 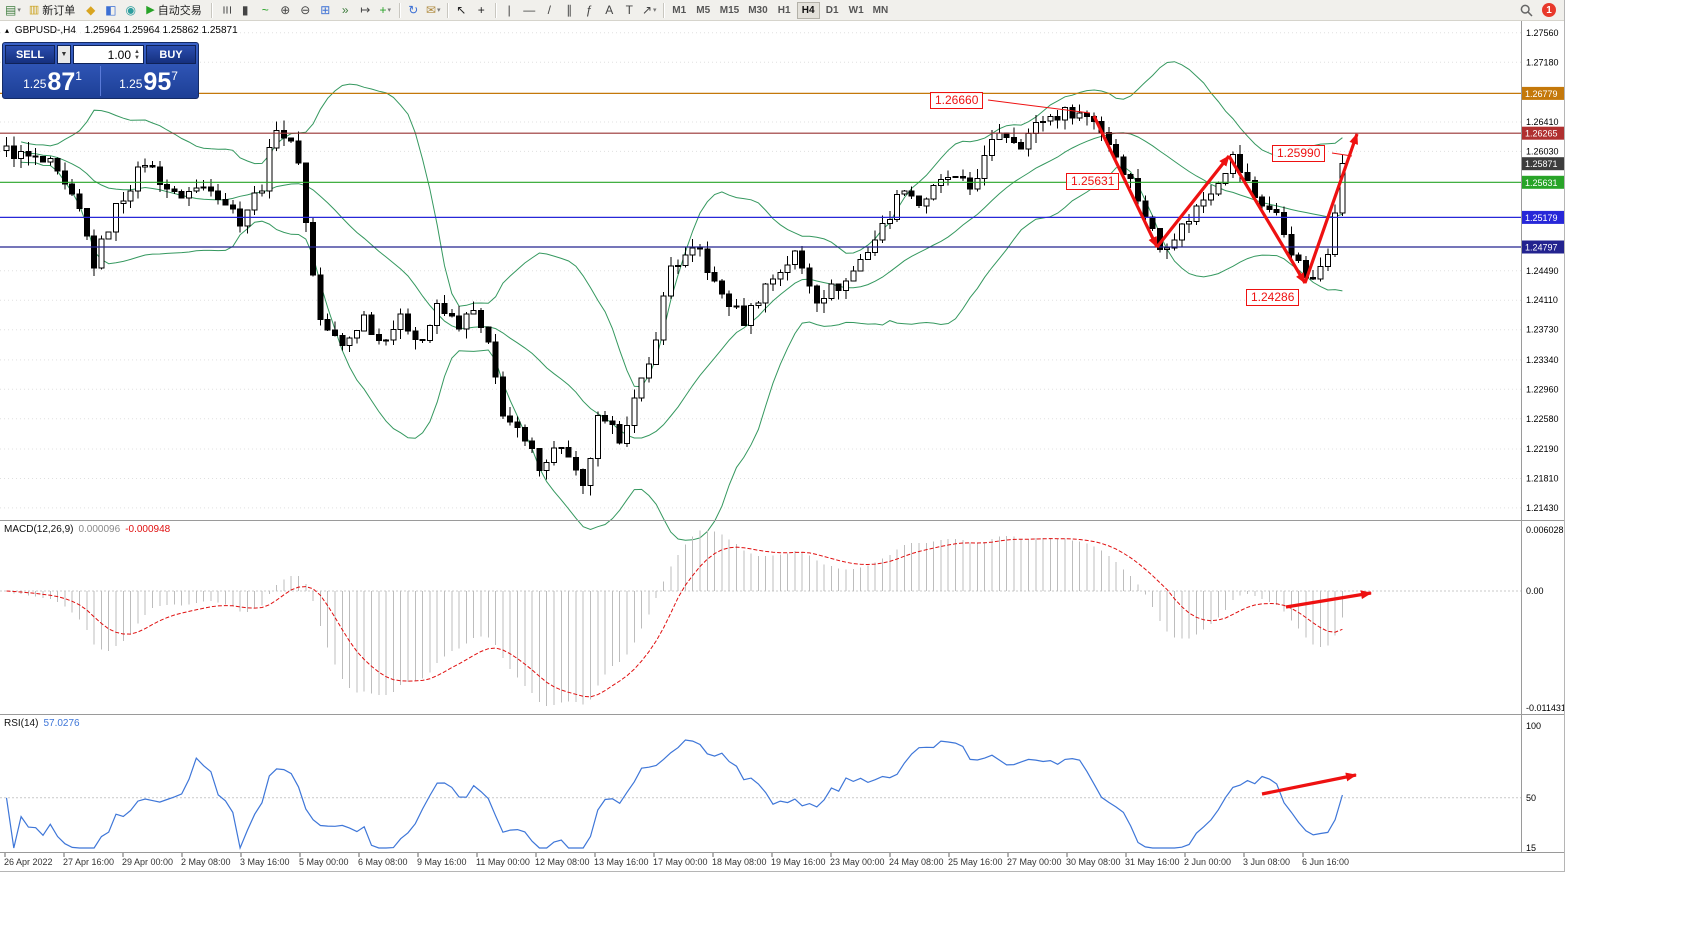 What do you see at coordinates (179, 11) in the screenshot?
I see `auto-trading-label: 自动交易` at bounding box center [179, 11].